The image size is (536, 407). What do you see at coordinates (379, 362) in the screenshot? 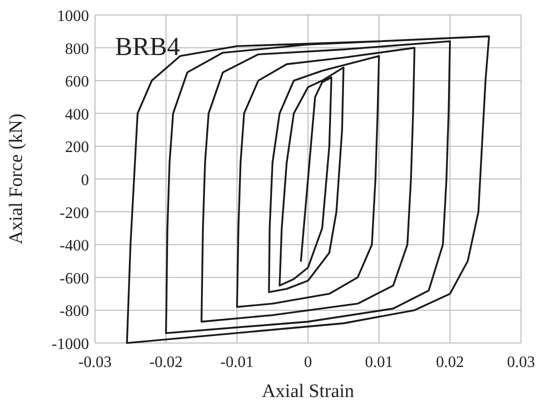
I see `x-tick-label: 0.01` at bounding box center [379, 362].